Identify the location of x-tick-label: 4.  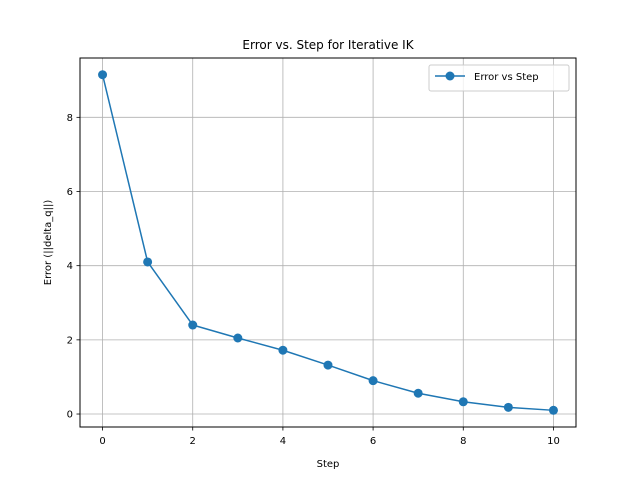
(283, 441).